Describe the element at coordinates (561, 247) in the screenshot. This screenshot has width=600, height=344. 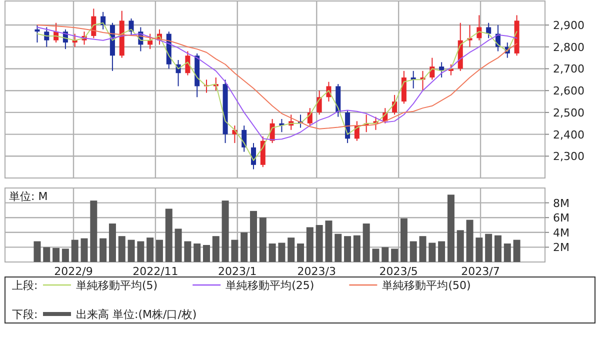
I see `y-tick-label: 2M` at that location.